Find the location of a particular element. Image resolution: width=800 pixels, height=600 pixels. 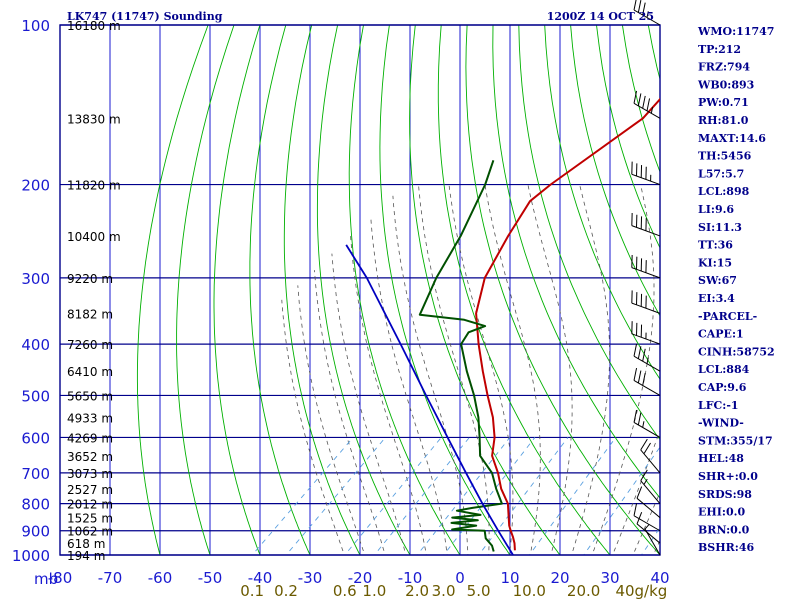

height-label-400: 7260 m is located at coordinates (90, 345).